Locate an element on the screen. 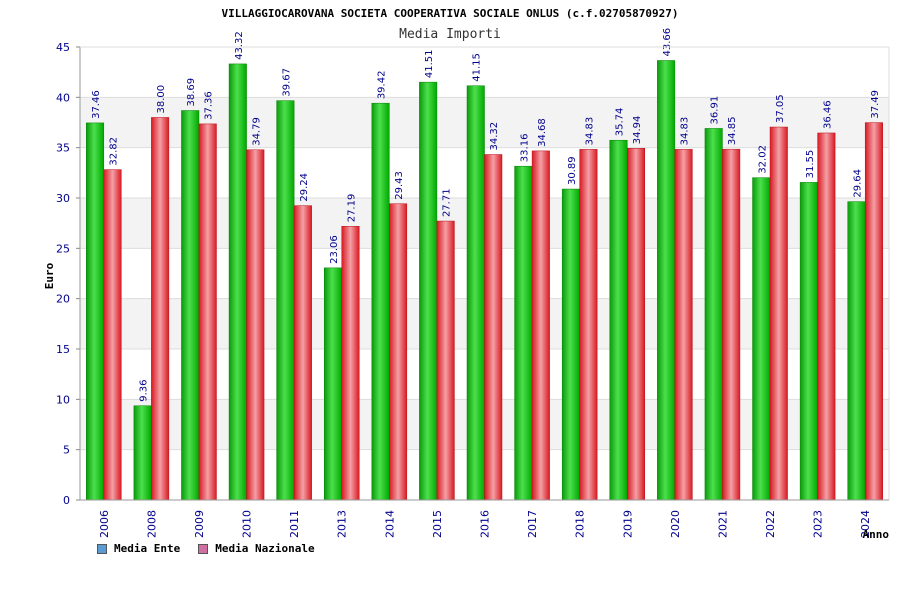 This screenshot has width=900, height=600. data-label-media-nazionale: 32.82 is located at coordinates (114, 151).